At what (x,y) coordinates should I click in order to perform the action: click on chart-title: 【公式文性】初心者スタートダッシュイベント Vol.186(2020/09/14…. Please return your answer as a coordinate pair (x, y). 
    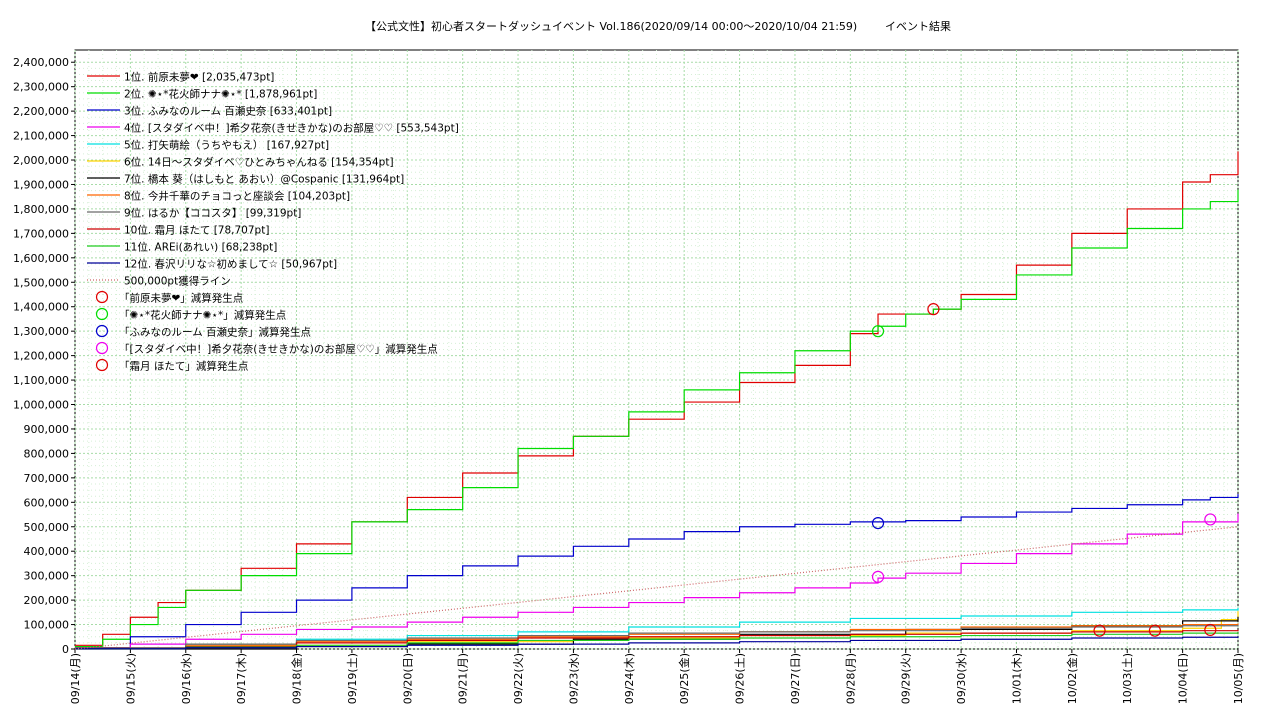
    Looking at the image, I should click on (611, 26).